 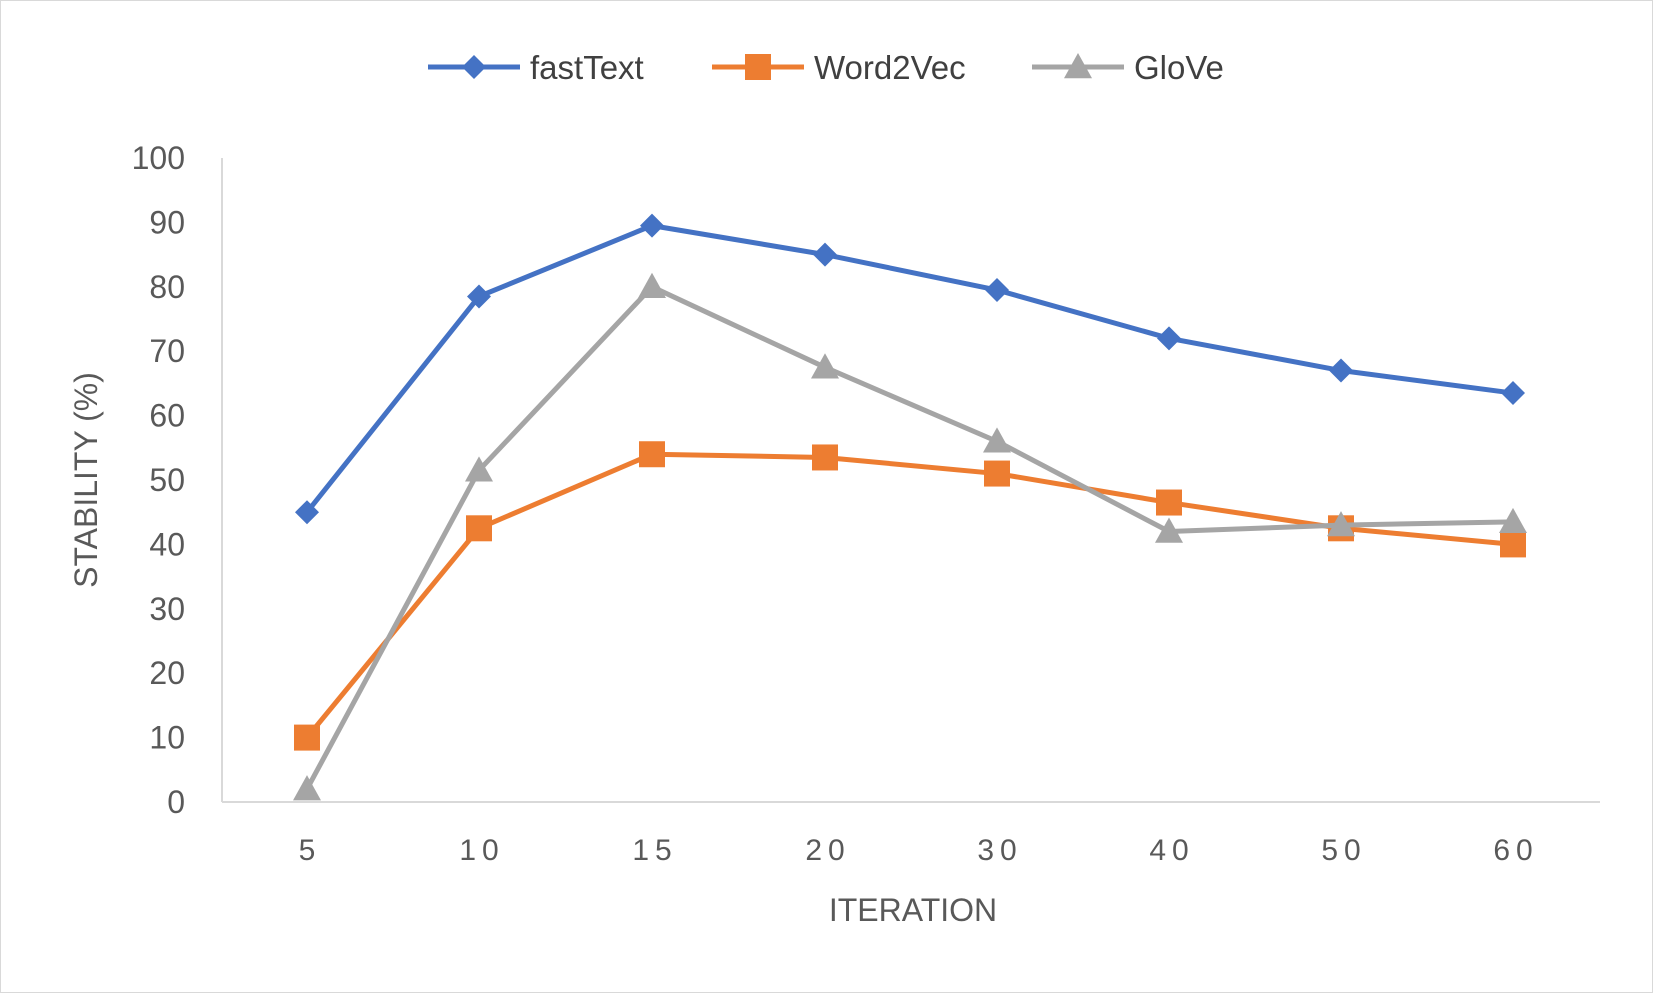 What do you see at coordinates (167, 480) in the screenshot?
I see `y-tick-label: 50` at bounding box center [167, 480].